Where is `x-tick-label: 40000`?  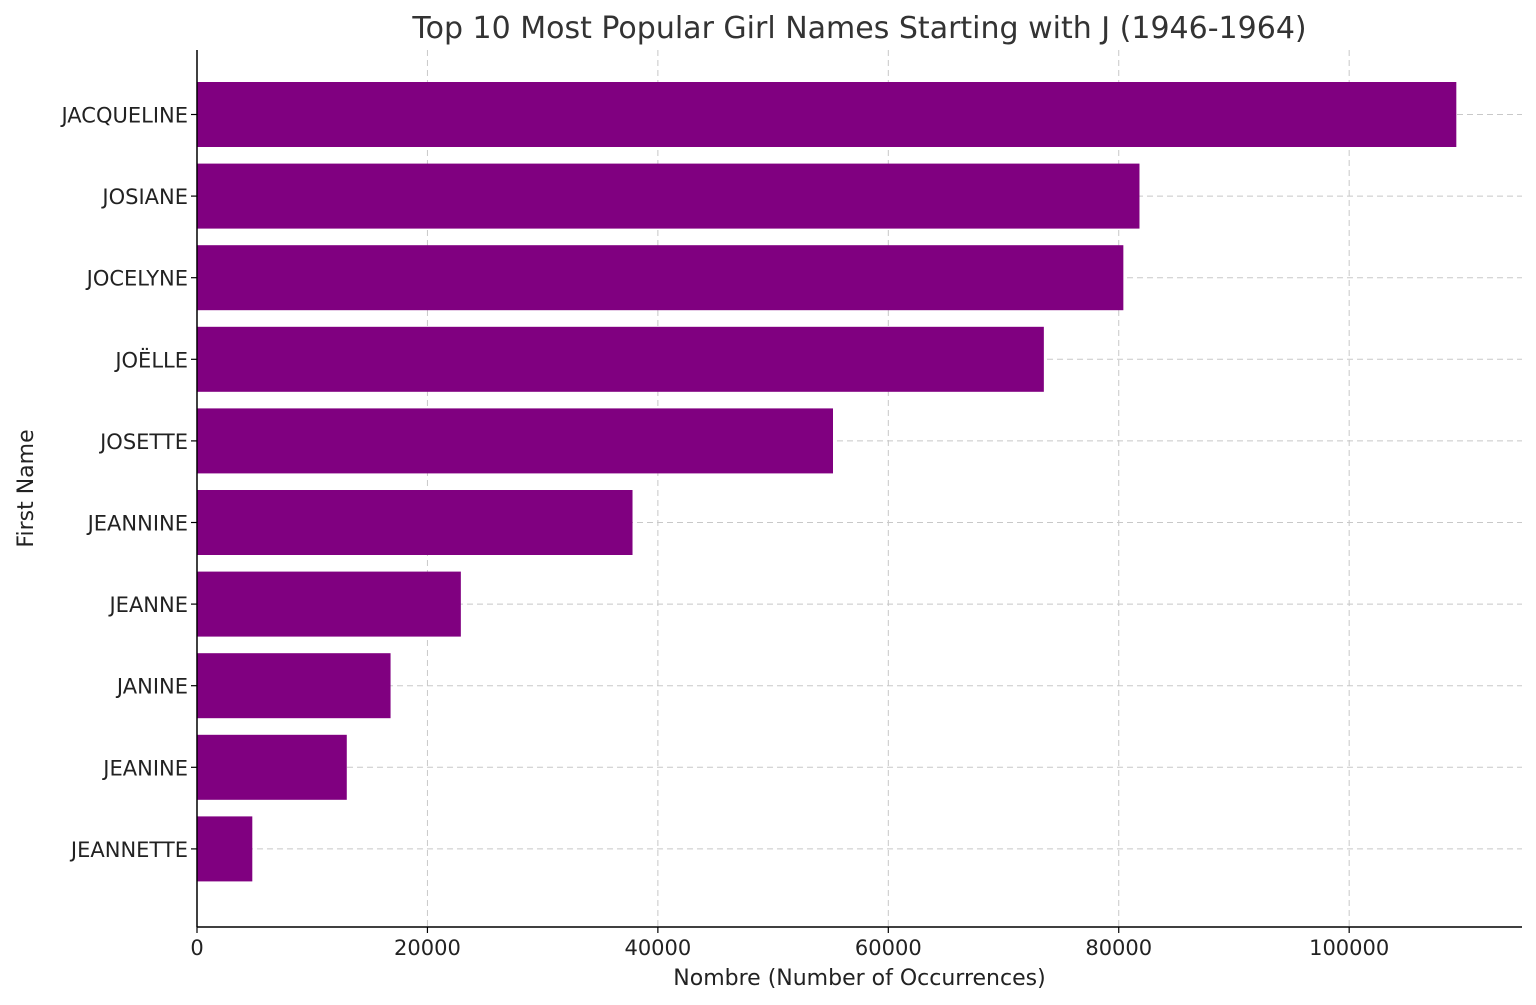 x-tick-label: 40000 is located at coordinates (657, 948).